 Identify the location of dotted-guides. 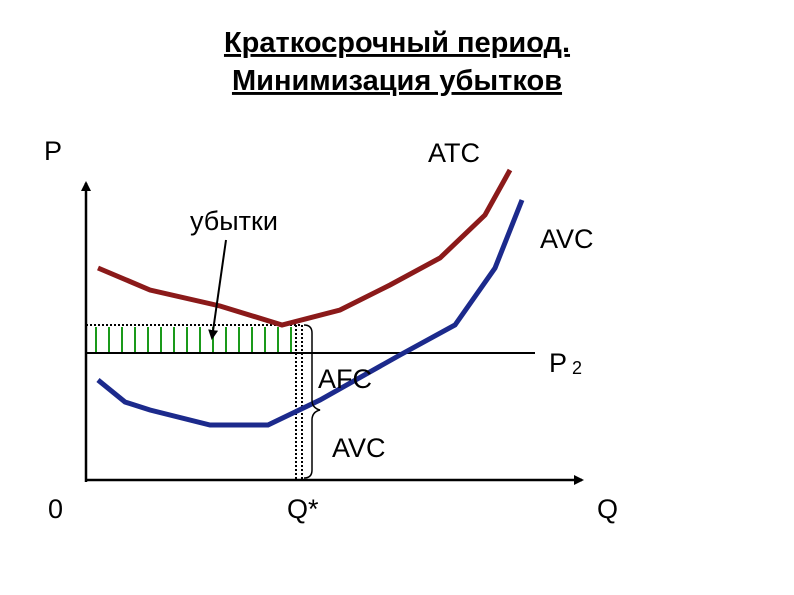
(194, 402).